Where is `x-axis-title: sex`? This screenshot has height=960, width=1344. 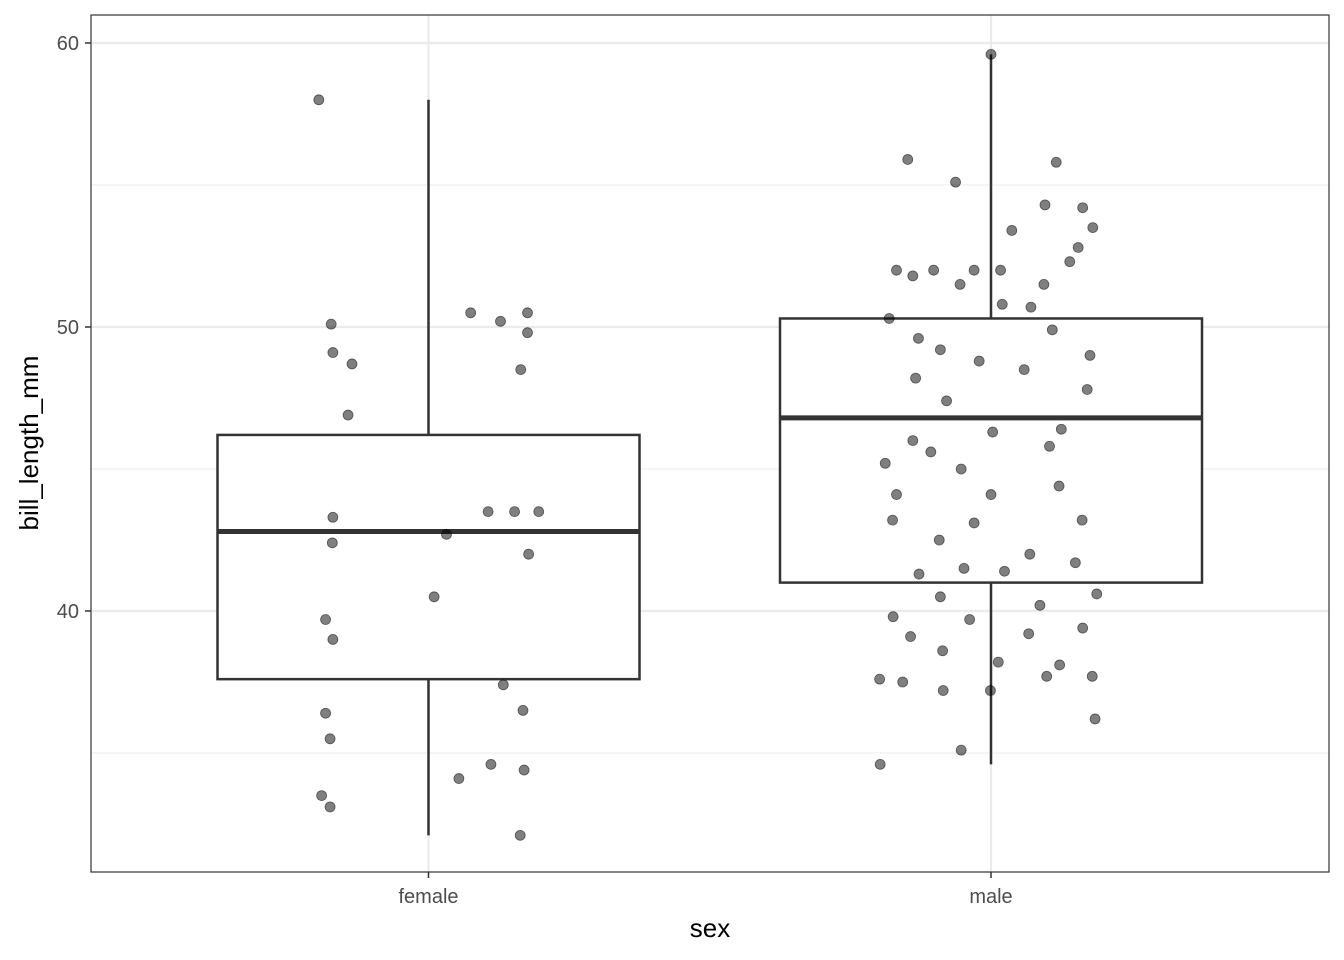 x-axis-title: sex is located at coordinates (710, 928).